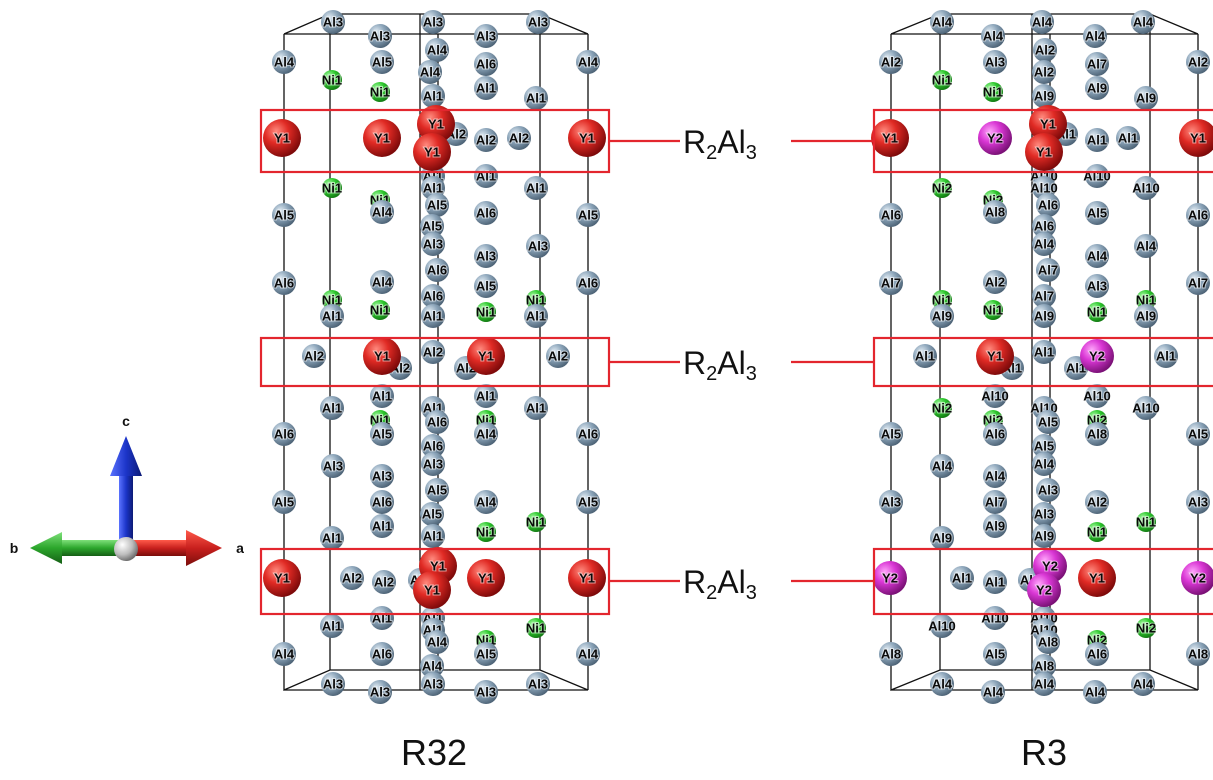  Describe the element at coordinates (1044, 590) in the screenshot. I see `atom-y2: Y2` at that location.